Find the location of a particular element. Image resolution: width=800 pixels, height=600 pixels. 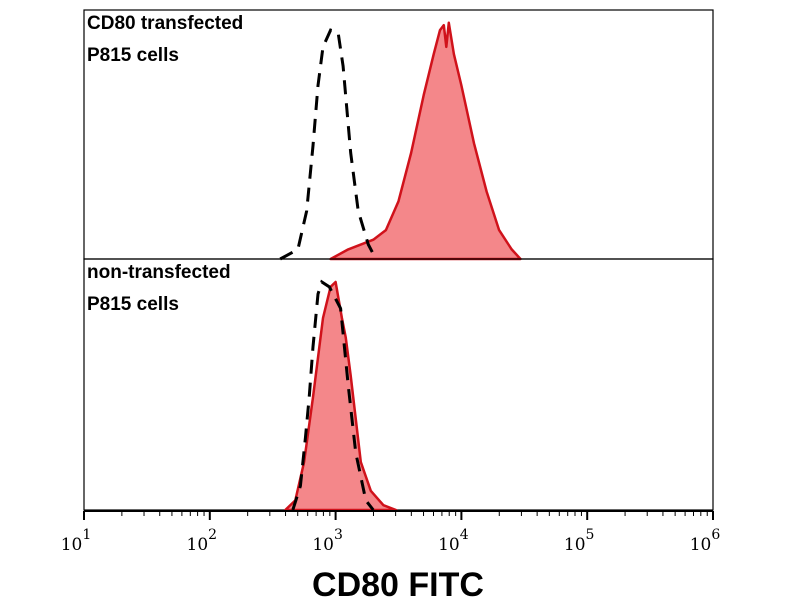

panel-label: non-transfected is located at coordinates (159, 272).